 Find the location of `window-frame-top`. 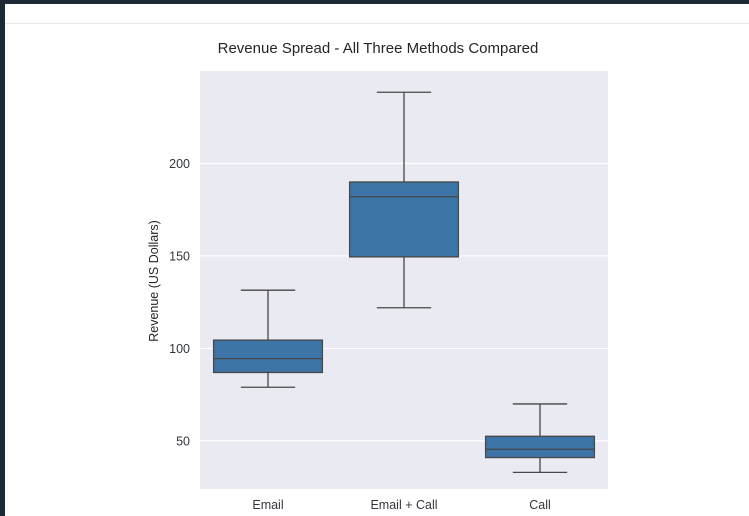

window-frame-top is located at coordinates (374, 2).